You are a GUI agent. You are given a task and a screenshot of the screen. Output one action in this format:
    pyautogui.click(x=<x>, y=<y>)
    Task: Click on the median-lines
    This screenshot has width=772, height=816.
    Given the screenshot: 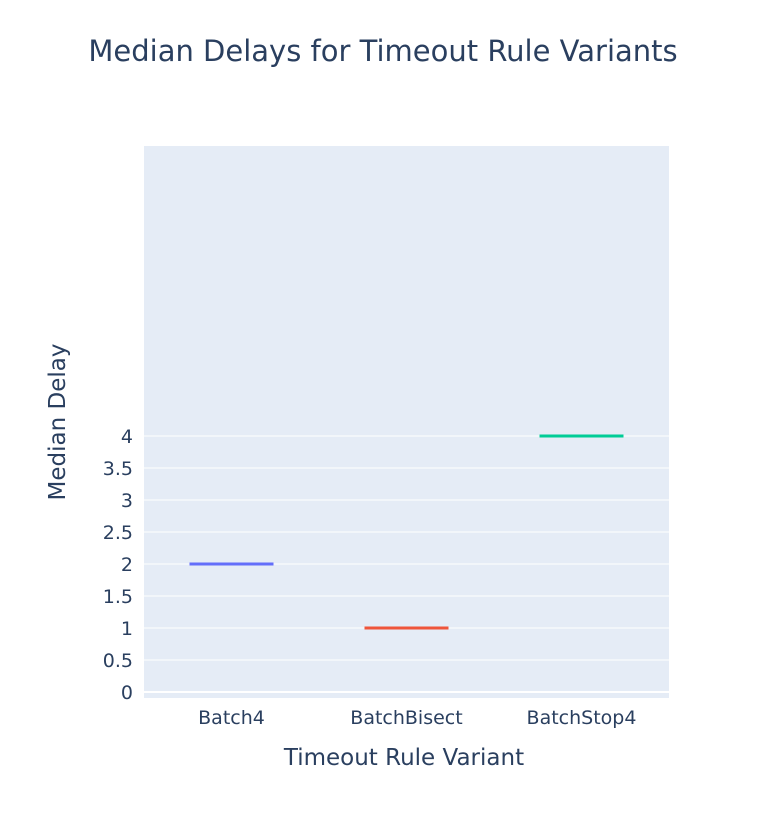 What is the action you would take?
    pyautogui.click(x=406, y=532)
    